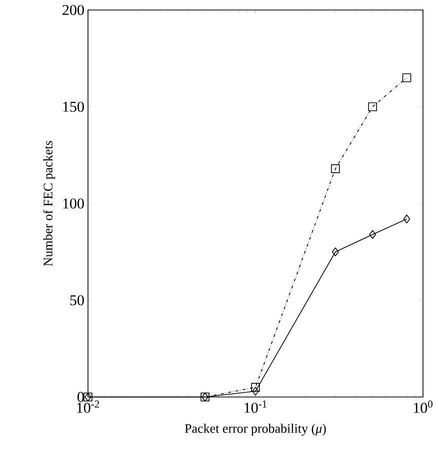 The height and width of the screenshot is (467, 442). I want to click on y-tick-label: 150, so click(73, 107).